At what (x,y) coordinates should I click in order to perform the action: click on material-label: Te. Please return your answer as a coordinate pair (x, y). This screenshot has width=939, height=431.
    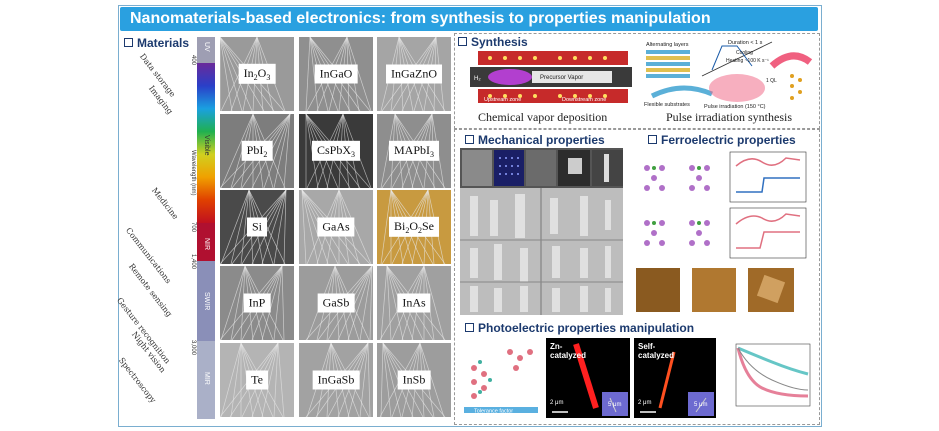
    Looking at the image, I should click on (257, 380).